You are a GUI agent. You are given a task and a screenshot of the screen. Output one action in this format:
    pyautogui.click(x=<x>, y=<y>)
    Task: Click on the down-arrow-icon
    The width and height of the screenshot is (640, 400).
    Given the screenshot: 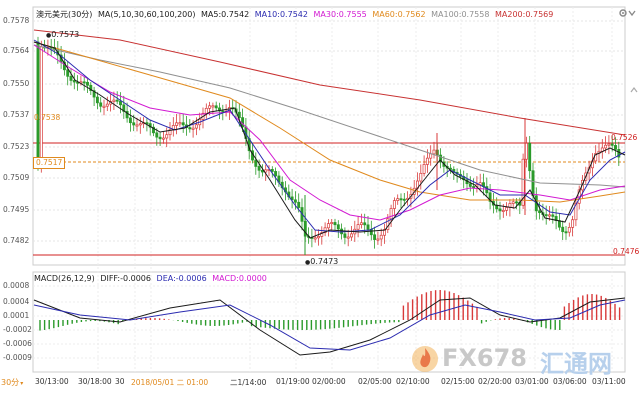 What is the action you would take?
    pyautogui.click(x=632, y=14)
    